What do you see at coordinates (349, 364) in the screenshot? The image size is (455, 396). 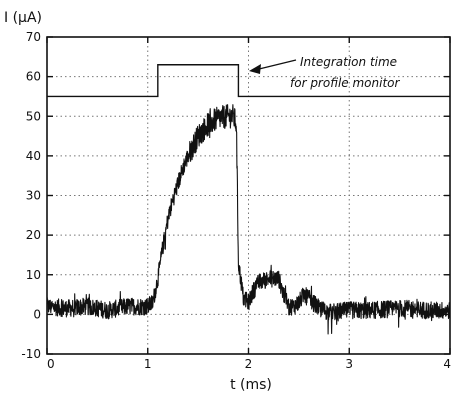 I see `x-tick-label: 3` at bounding box center [349, 364].